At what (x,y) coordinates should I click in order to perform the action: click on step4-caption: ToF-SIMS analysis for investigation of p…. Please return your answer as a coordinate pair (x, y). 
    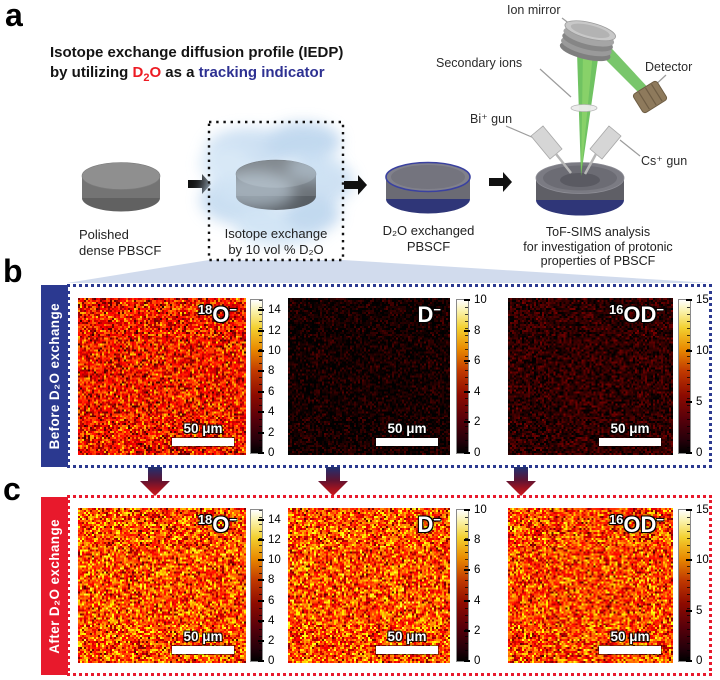
    Looking at the image, I should click on (598, 246).